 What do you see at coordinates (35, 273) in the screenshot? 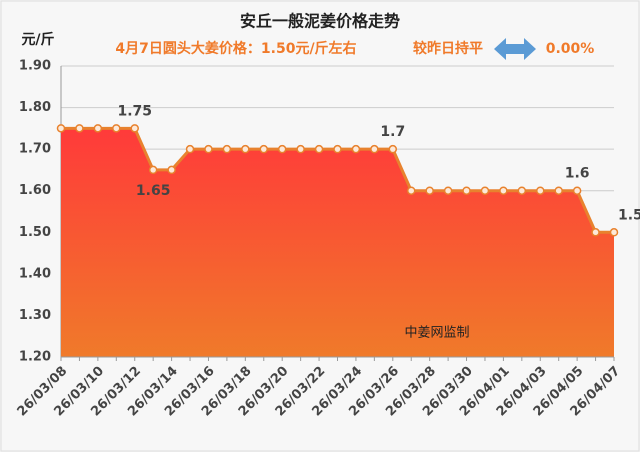
I see `y-tick-label: 1.40` at bounding box center [35, 273].